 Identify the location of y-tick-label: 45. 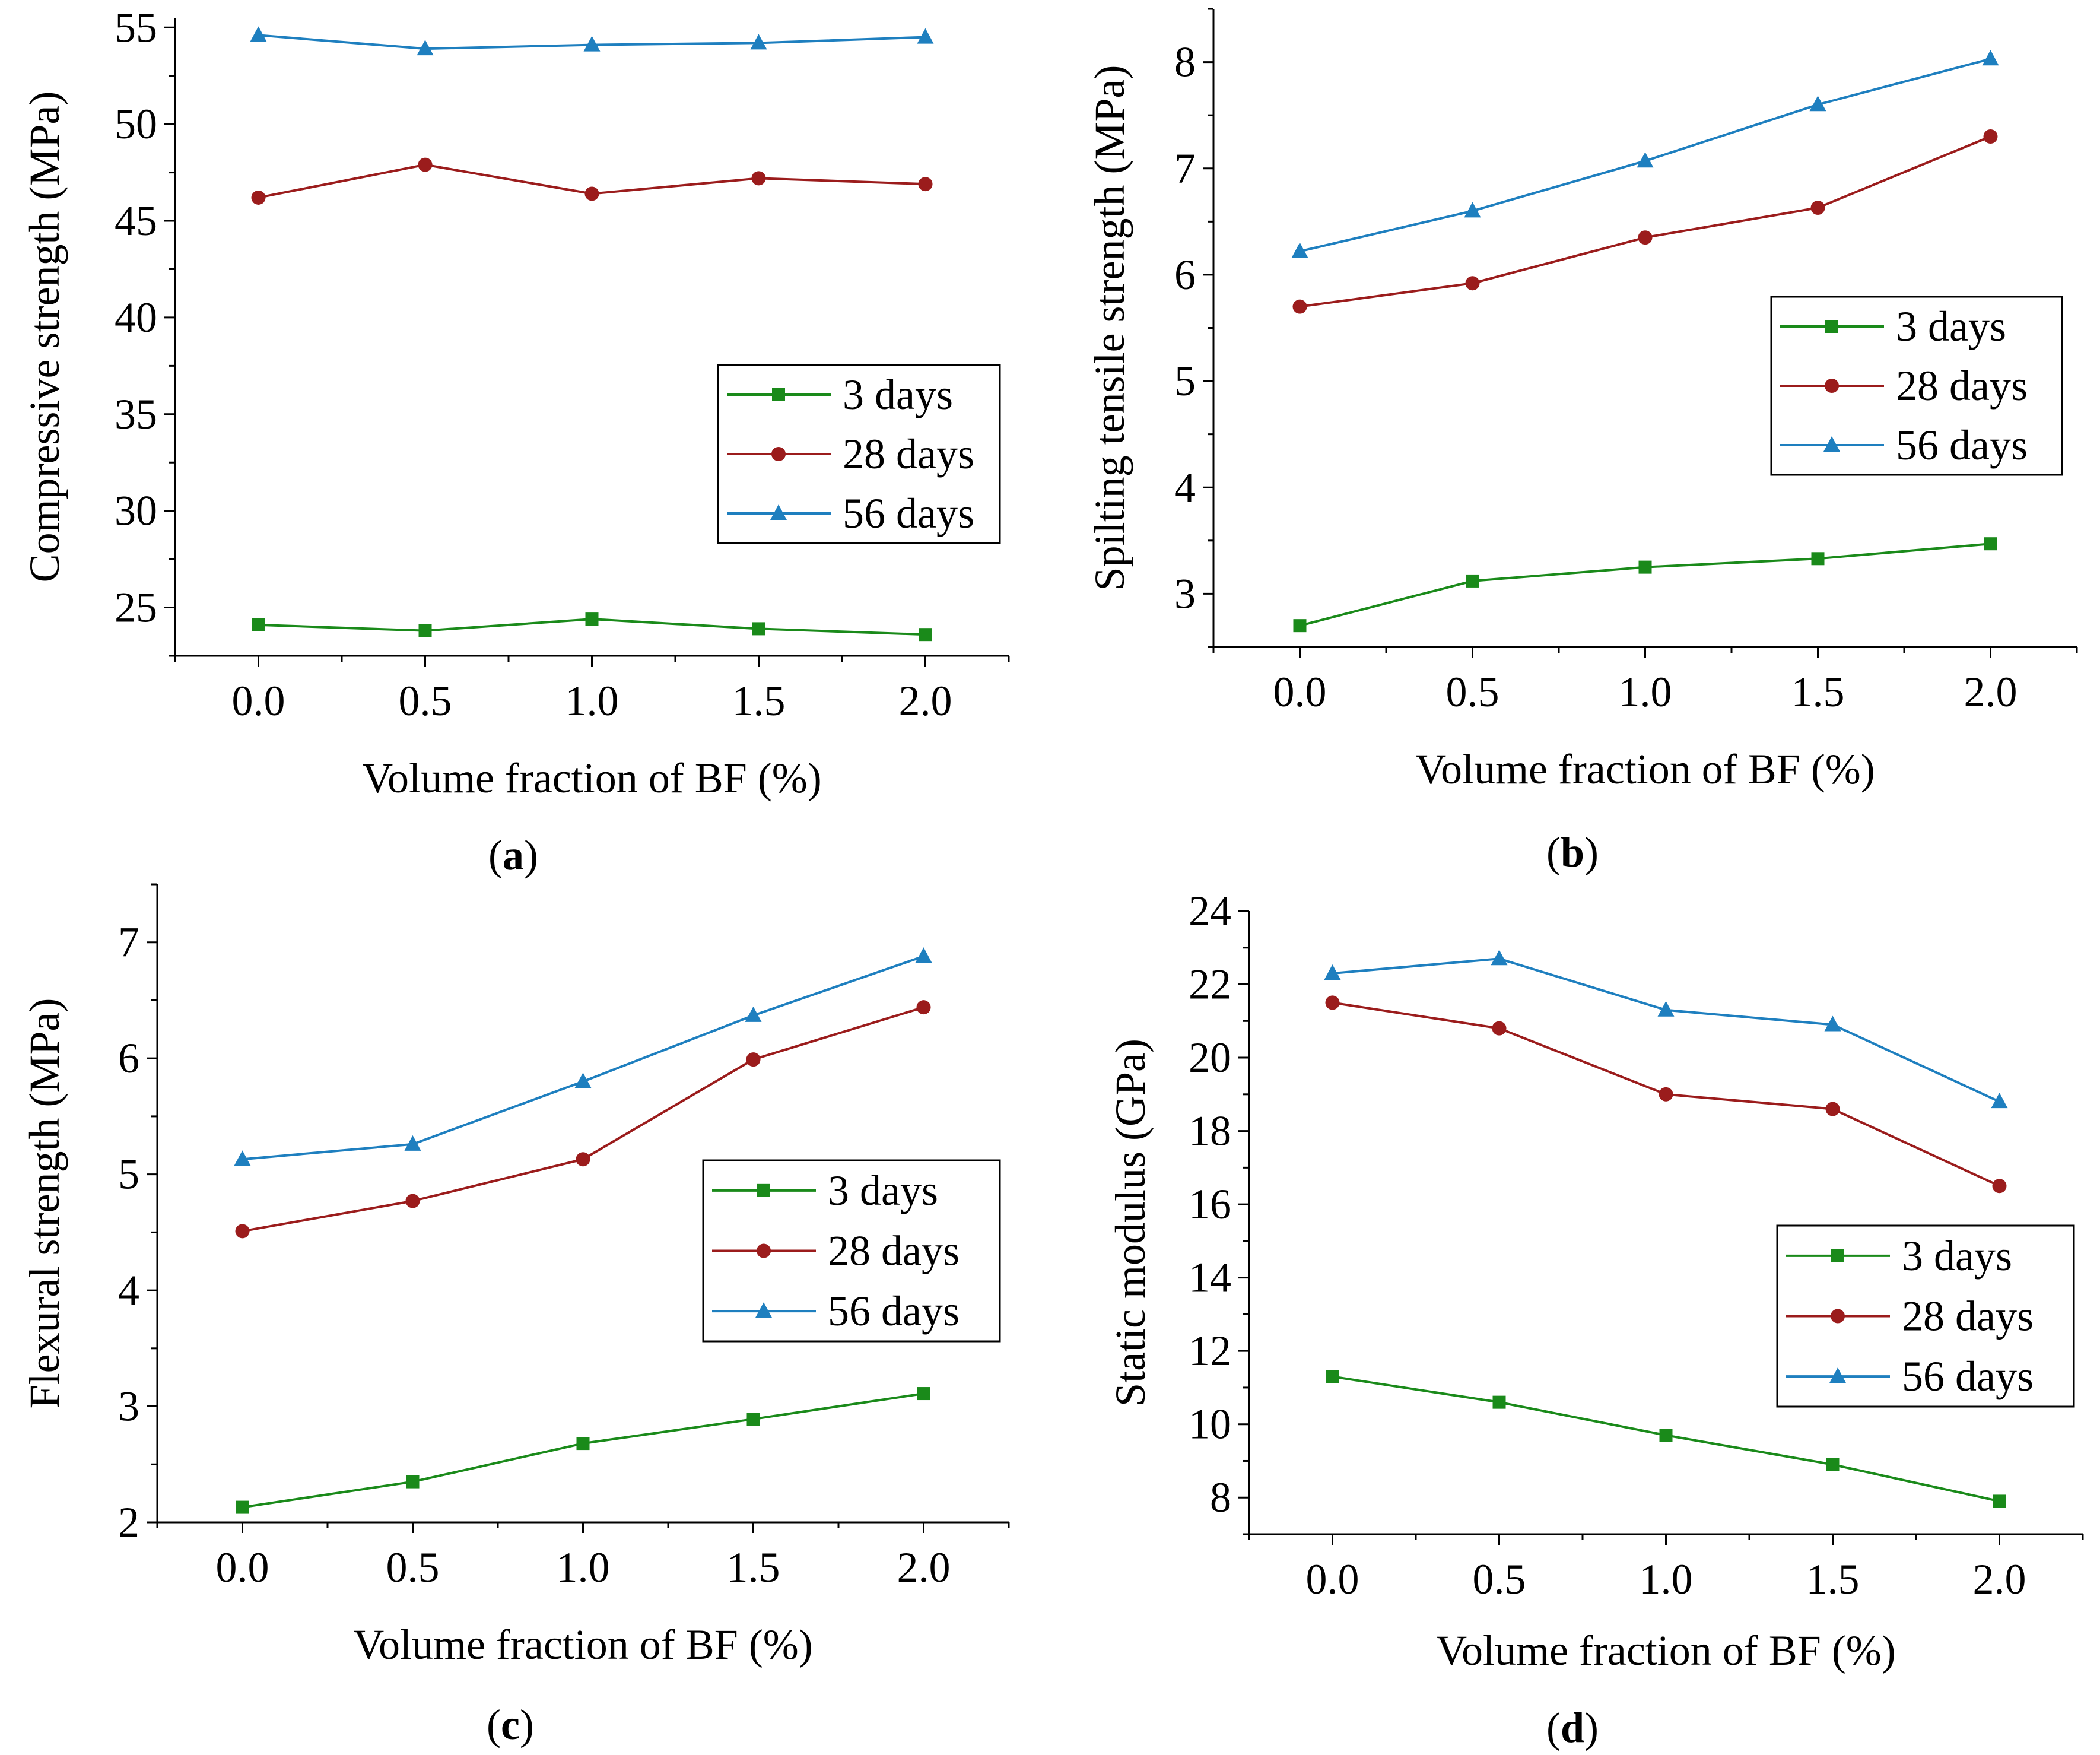
(136, 221).